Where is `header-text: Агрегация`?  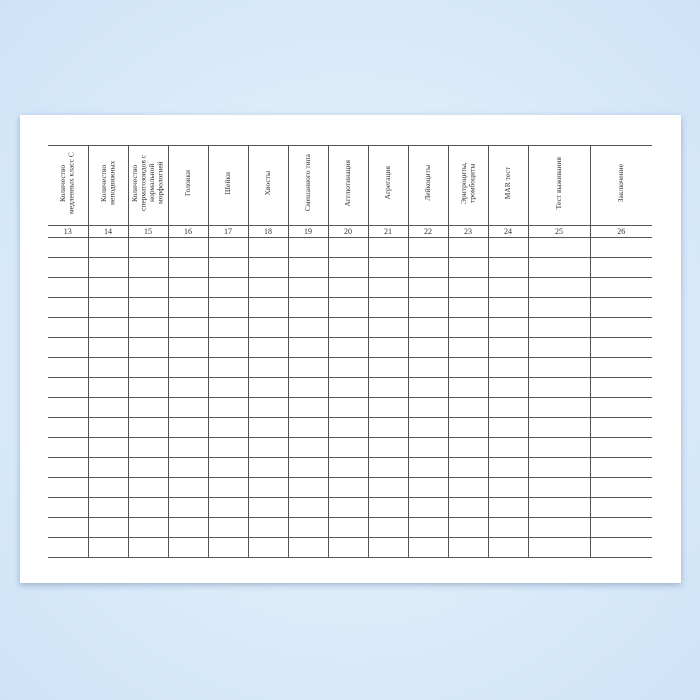
header-text: Агрегация is located at coordinates (387, 183).